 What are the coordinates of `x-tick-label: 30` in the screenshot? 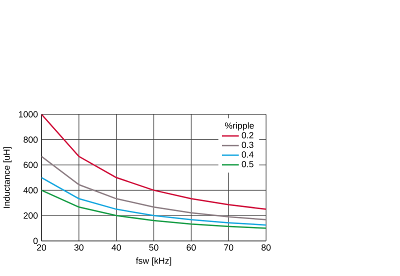 It's located at (79, 247).